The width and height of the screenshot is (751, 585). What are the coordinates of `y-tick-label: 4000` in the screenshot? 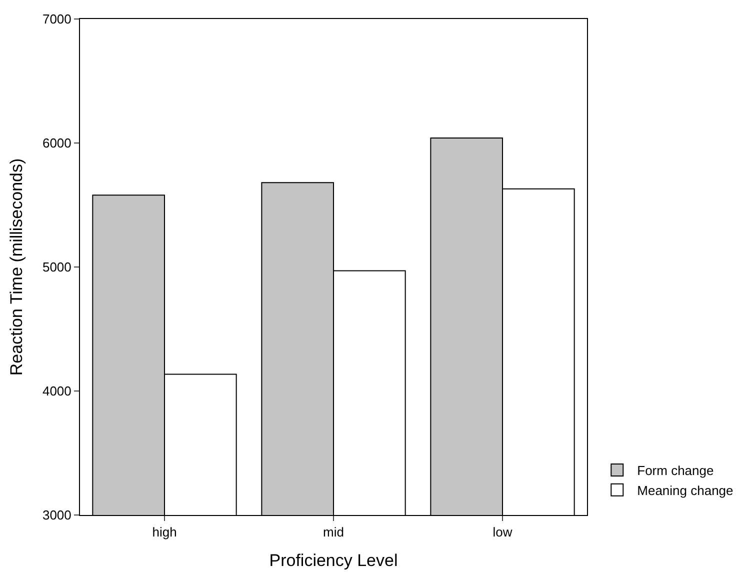 It's located at (57, 391).